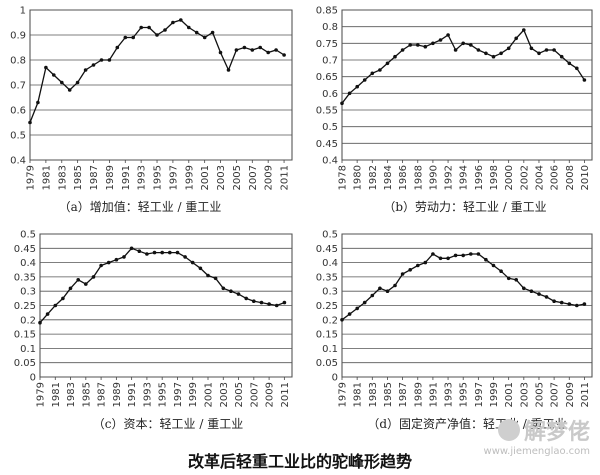  I want to click on x-tick-label: 1982, so click(373, 177).